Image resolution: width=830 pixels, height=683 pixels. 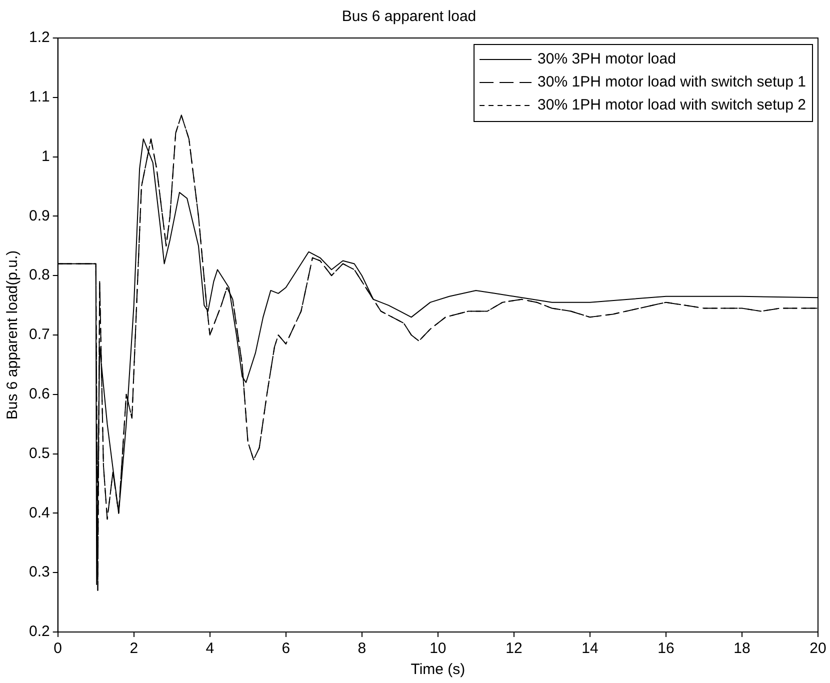 What do you see at coordinates (607, 59) in the screenshot?
I see `legend-label: 30% 3PH motor load` at bounding box center [607, 59].